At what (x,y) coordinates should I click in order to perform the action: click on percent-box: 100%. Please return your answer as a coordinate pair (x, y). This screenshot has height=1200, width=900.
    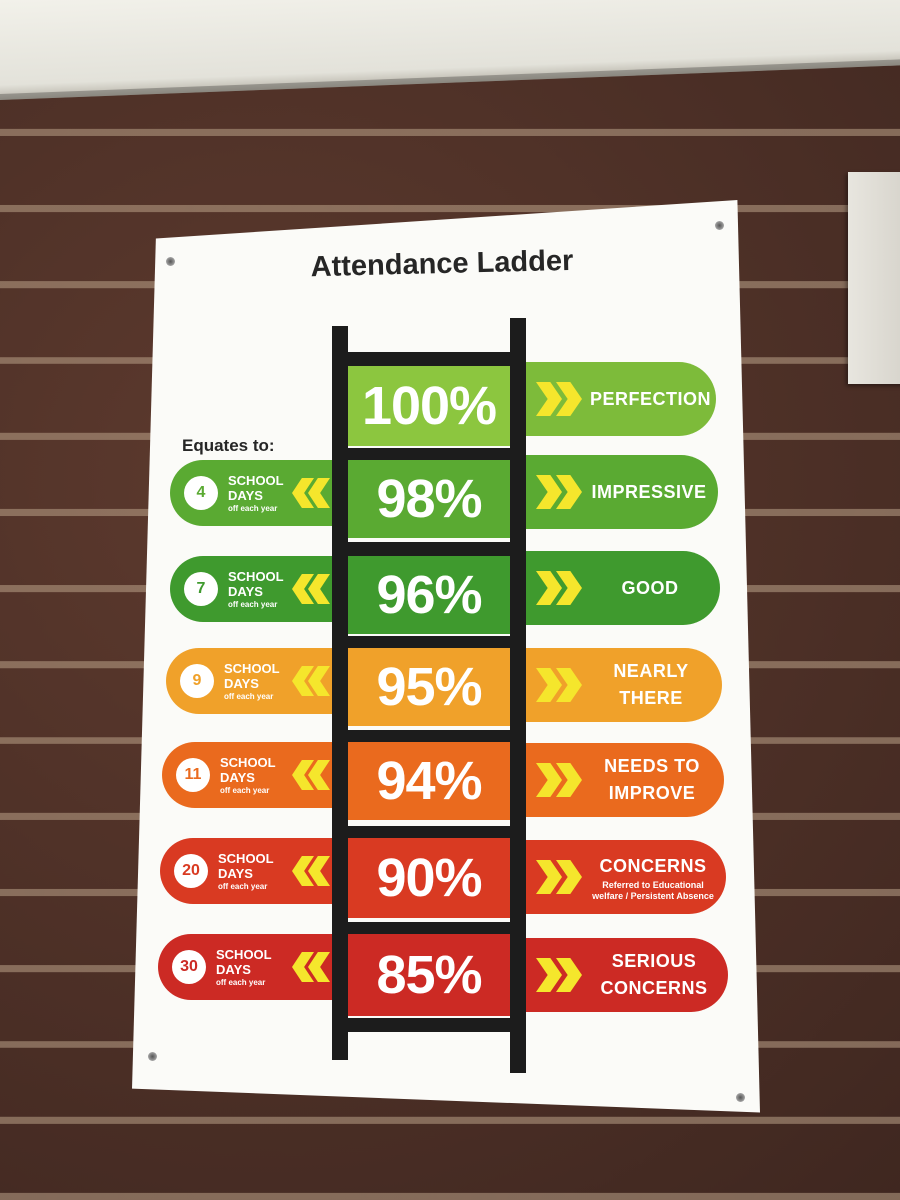
    Looking at the image, I should click on (429, 406).